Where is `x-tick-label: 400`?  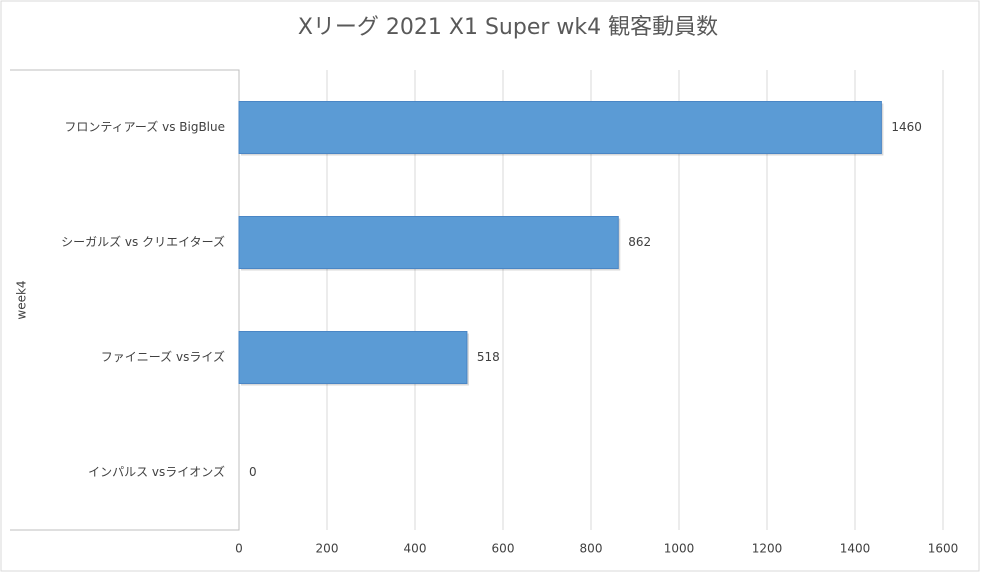 x-tick-label: 400 is located at coordinates (415, 549).